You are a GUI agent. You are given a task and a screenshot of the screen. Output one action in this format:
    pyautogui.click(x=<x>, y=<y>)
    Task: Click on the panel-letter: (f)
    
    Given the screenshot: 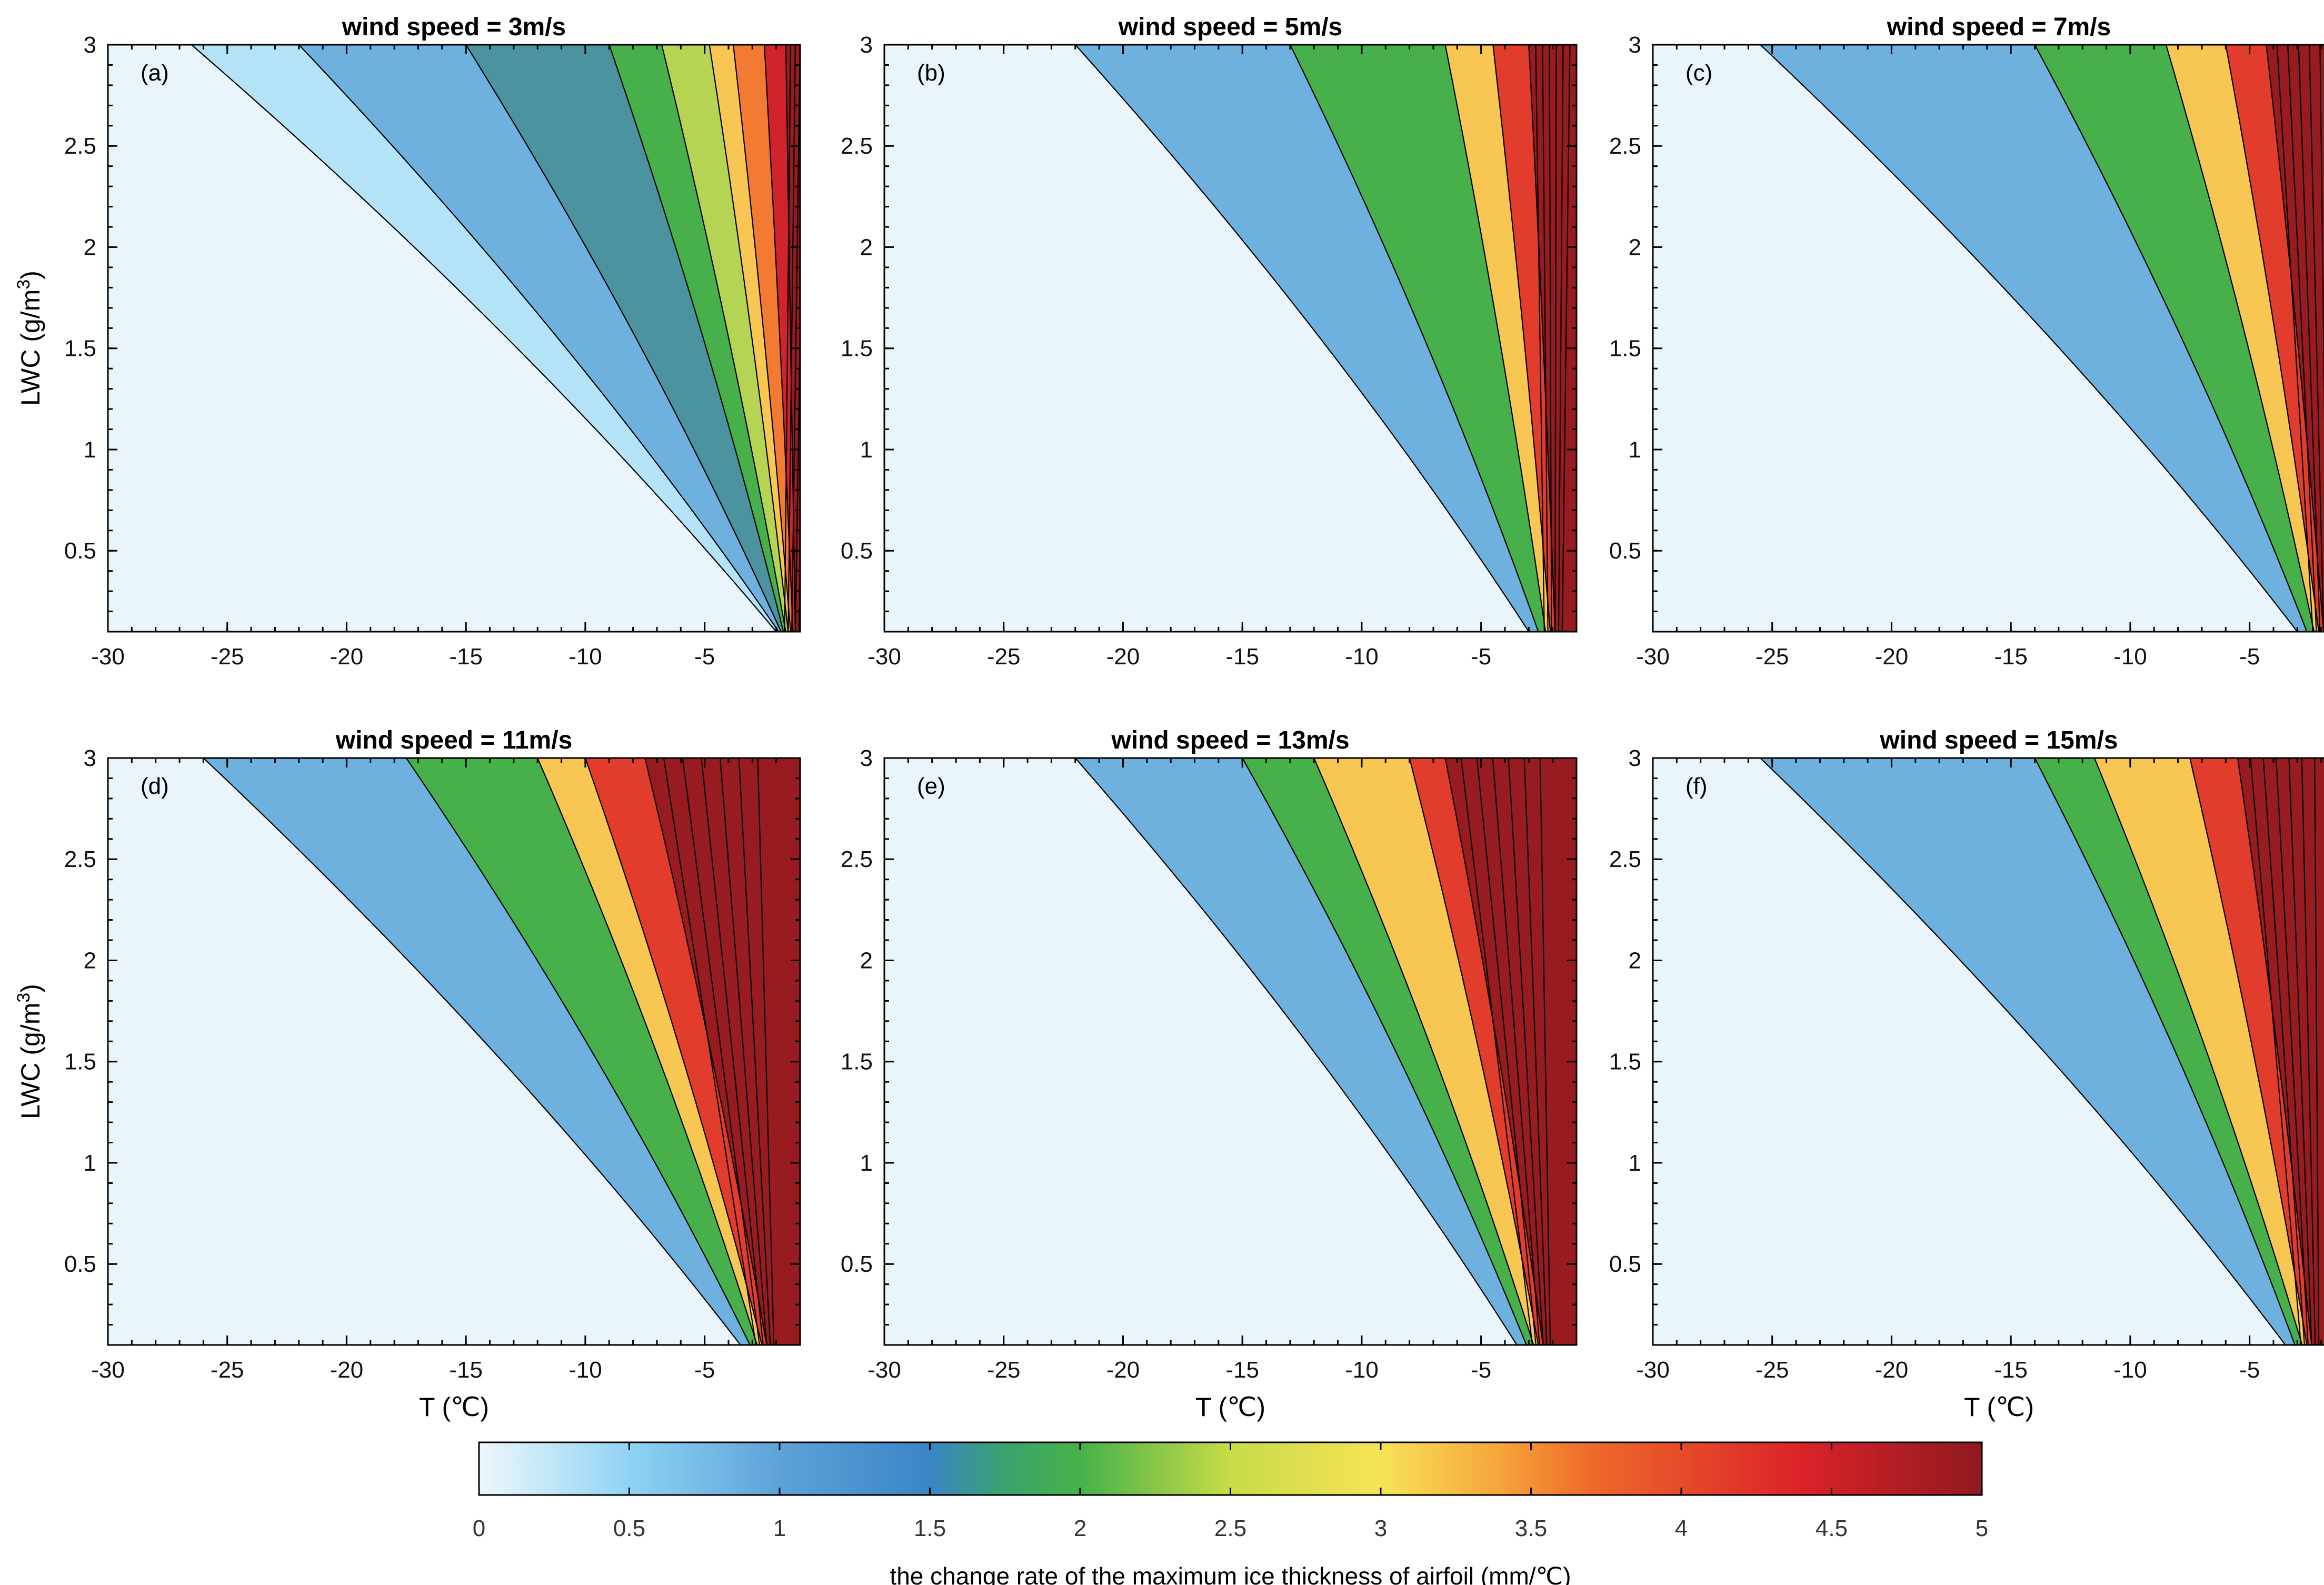 What is the action you would take?
    pyautogui.click(x=1696, y=786)
    